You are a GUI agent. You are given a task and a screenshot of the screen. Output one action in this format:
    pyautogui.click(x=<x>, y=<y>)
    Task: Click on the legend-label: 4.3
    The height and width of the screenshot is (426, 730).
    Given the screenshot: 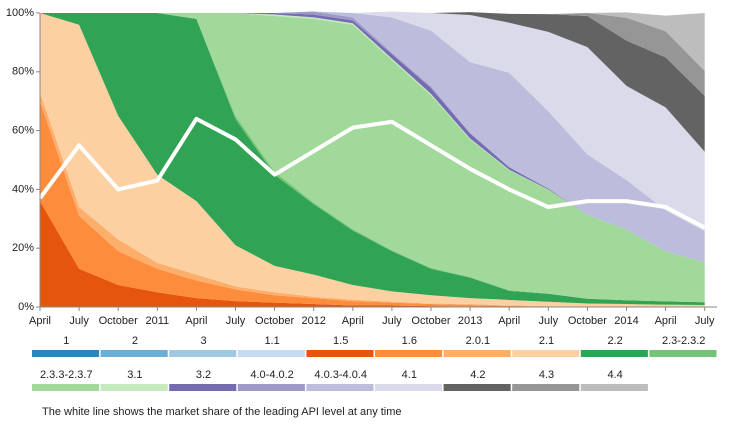 What is the action you would take?
    pyautogui.click(x=546, y=375)
    